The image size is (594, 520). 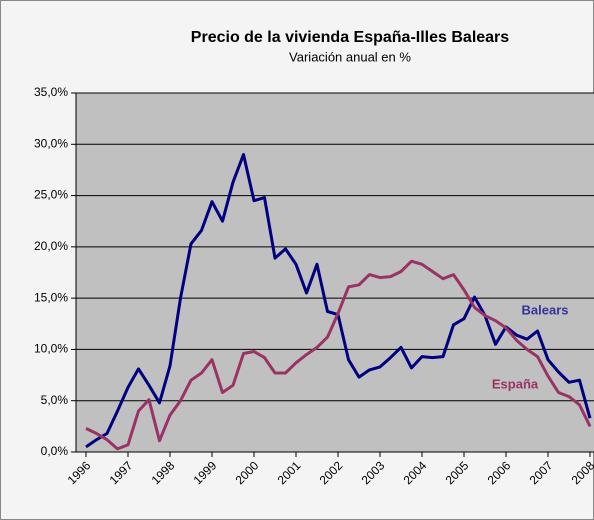 What do you see at coordinates (545, 309) in the screenshot?
I see `series-label: Balears` at bounding box center [545, 309].